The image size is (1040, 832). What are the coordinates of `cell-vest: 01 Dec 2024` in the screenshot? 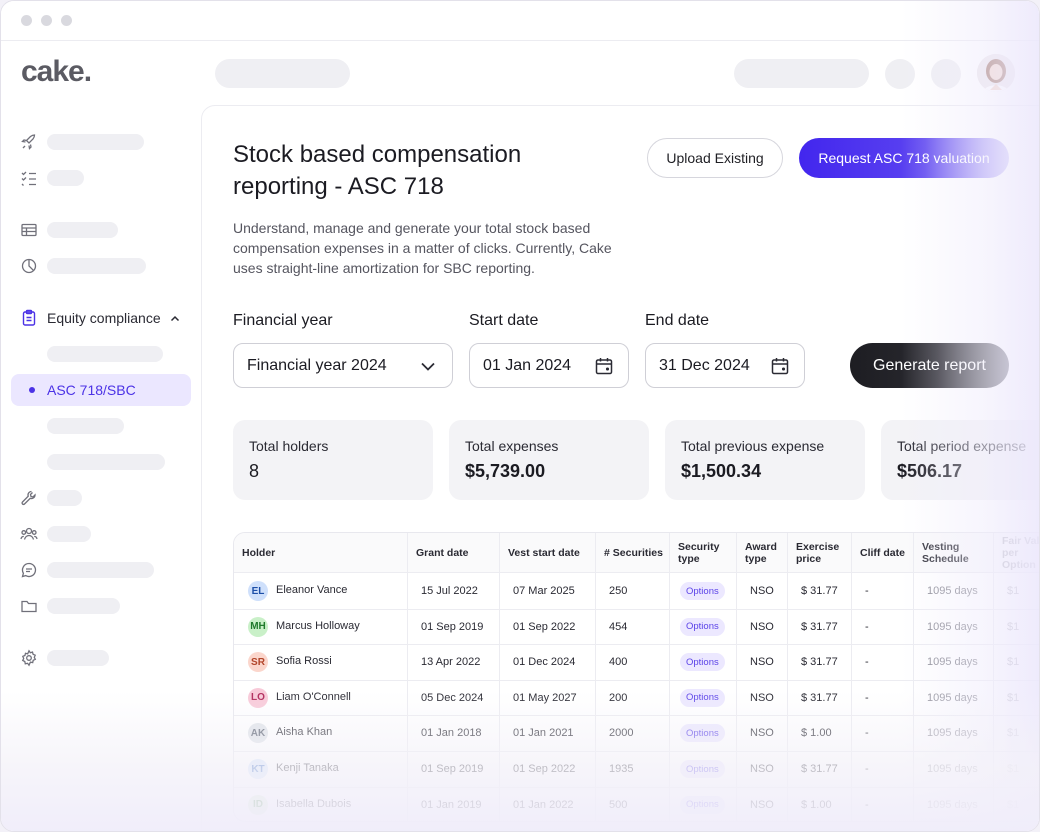 It's located at (544, 662).